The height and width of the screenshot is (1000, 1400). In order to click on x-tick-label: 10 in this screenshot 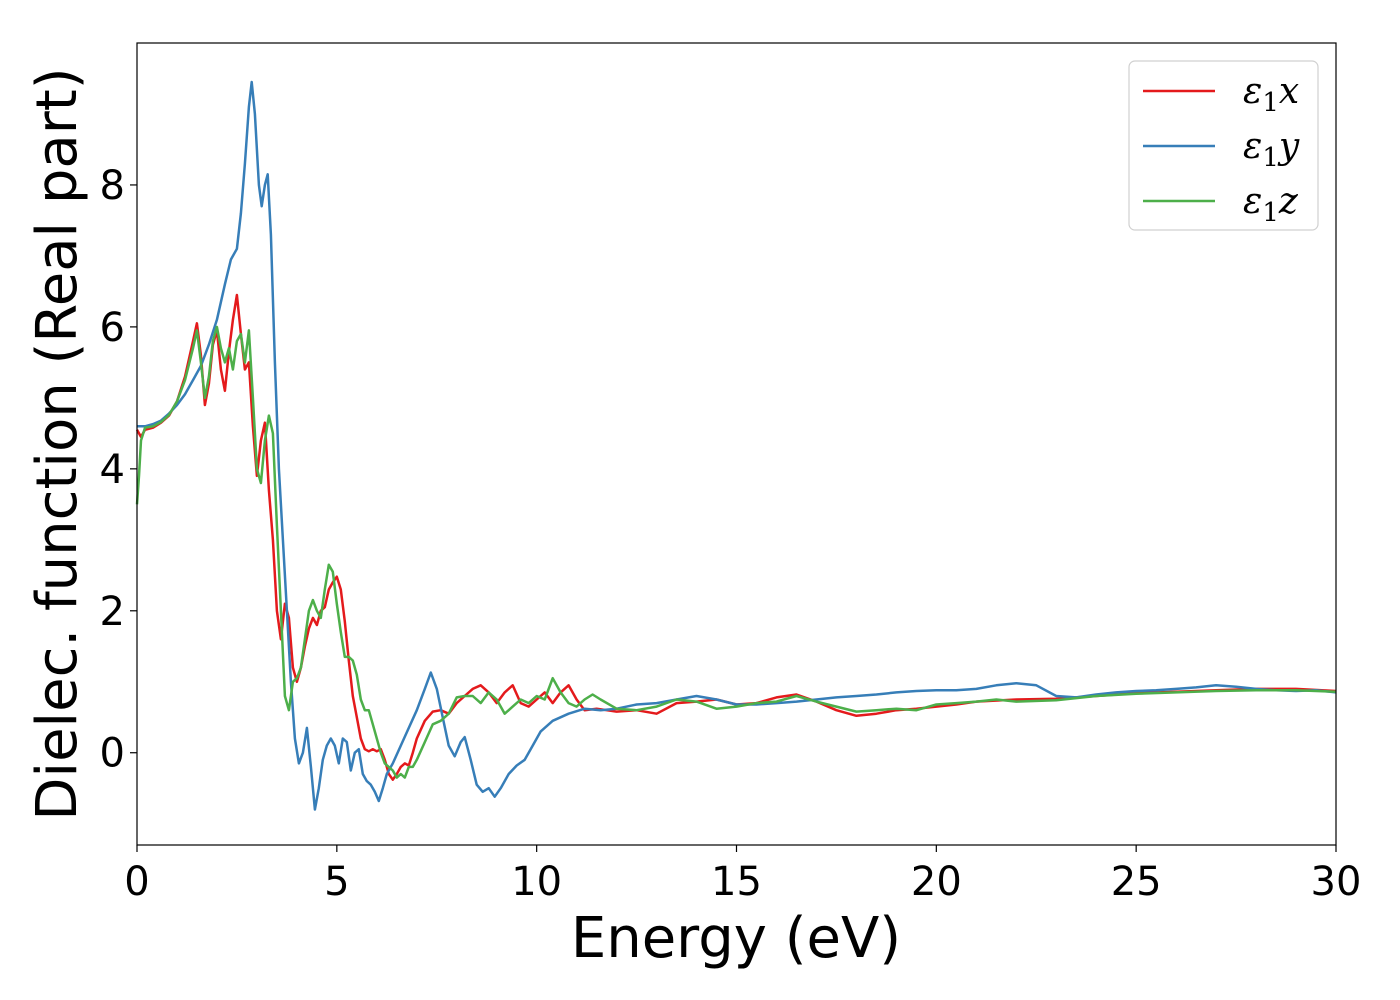, I will do `click(536, 882)`.